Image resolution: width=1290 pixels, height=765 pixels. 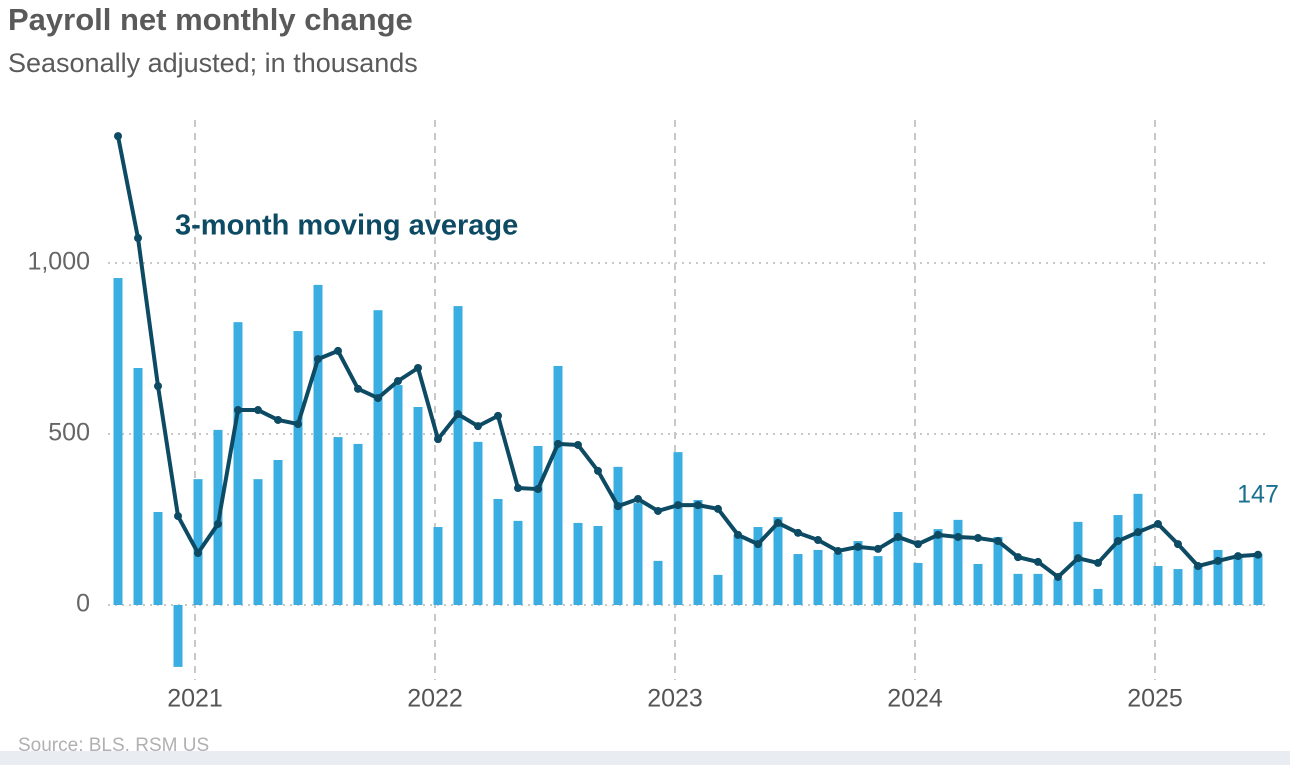 I want to click on data-label: 147, so click(x=1258, y=495).